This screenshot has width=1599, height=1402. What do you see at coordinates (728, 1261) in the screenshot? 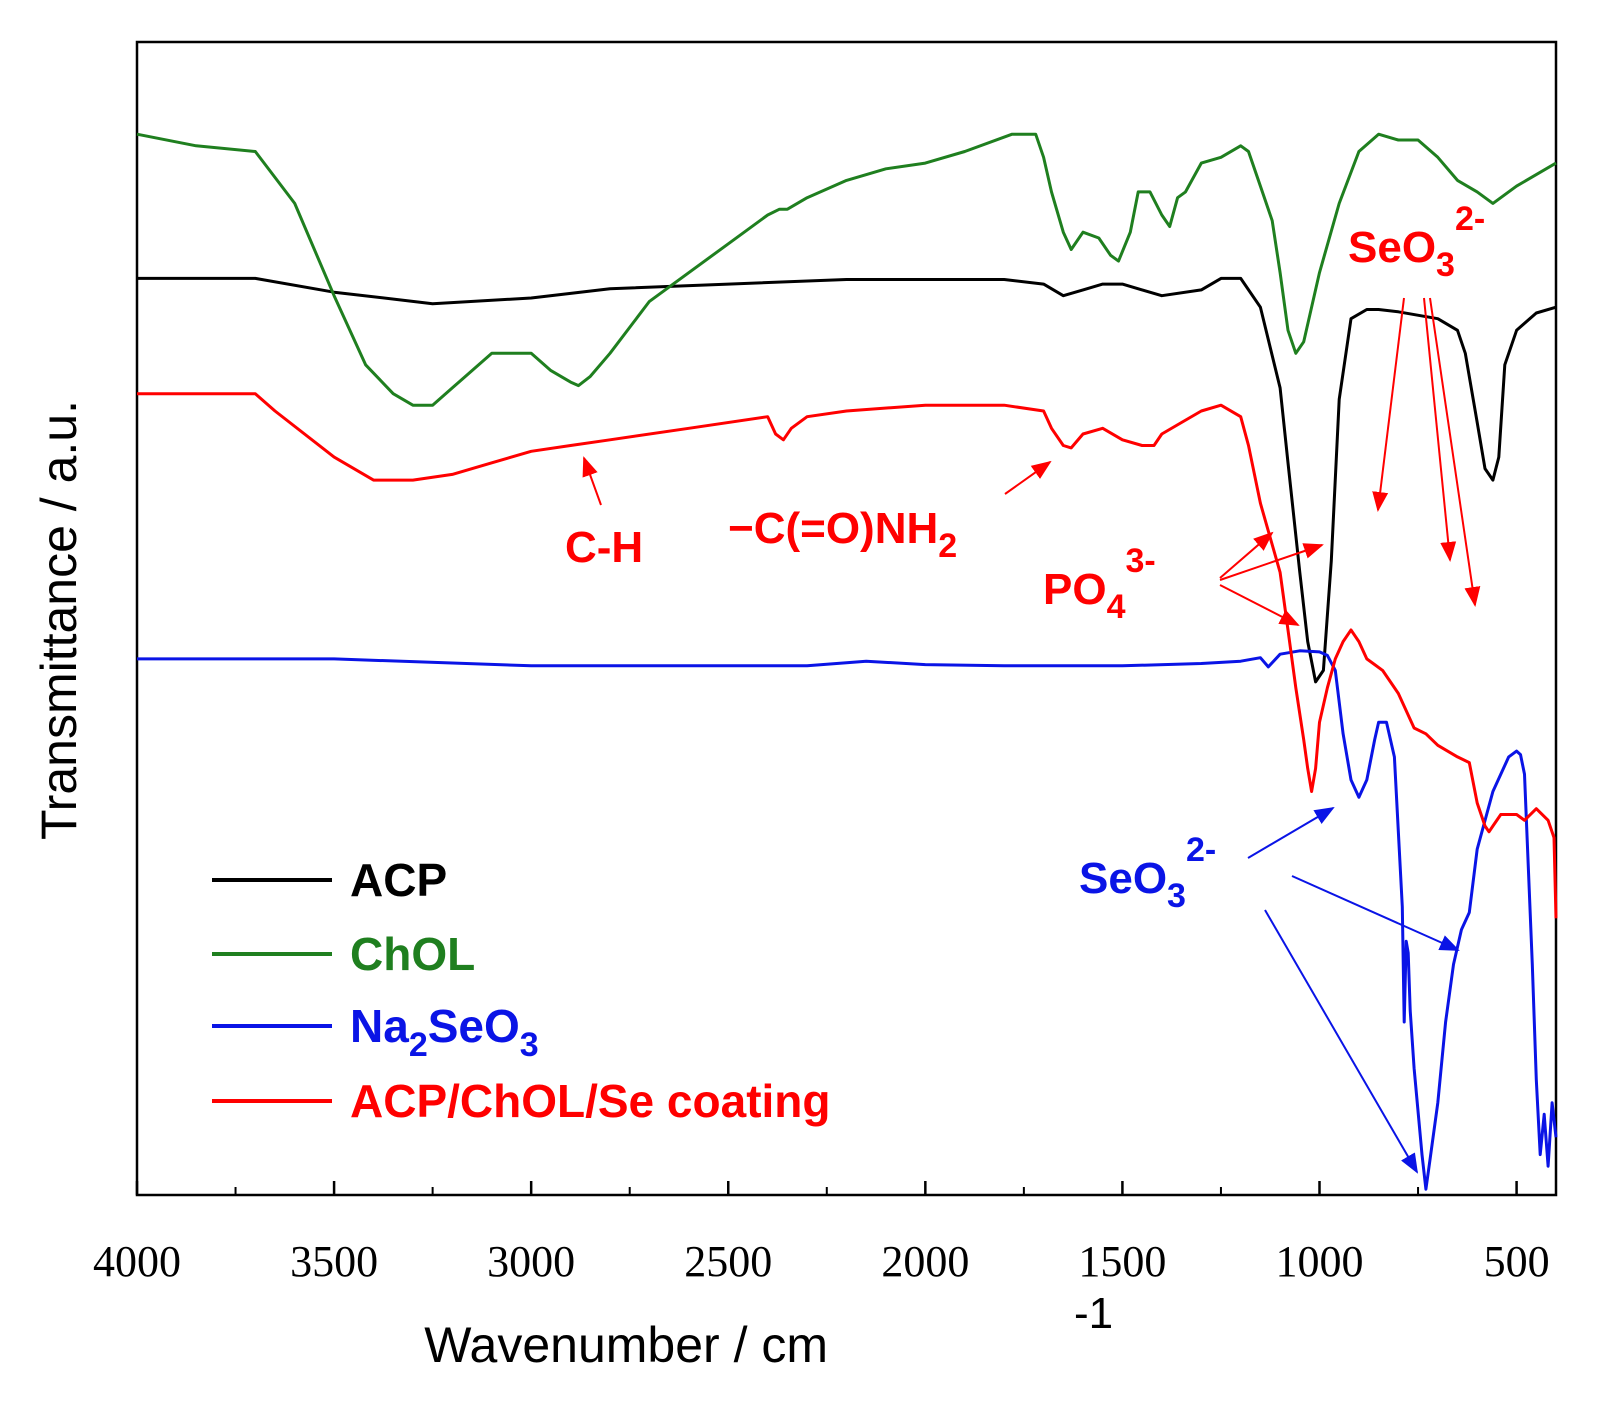
I see `x-tick-label-2500: 2500` at bounding box center [728, 1261].